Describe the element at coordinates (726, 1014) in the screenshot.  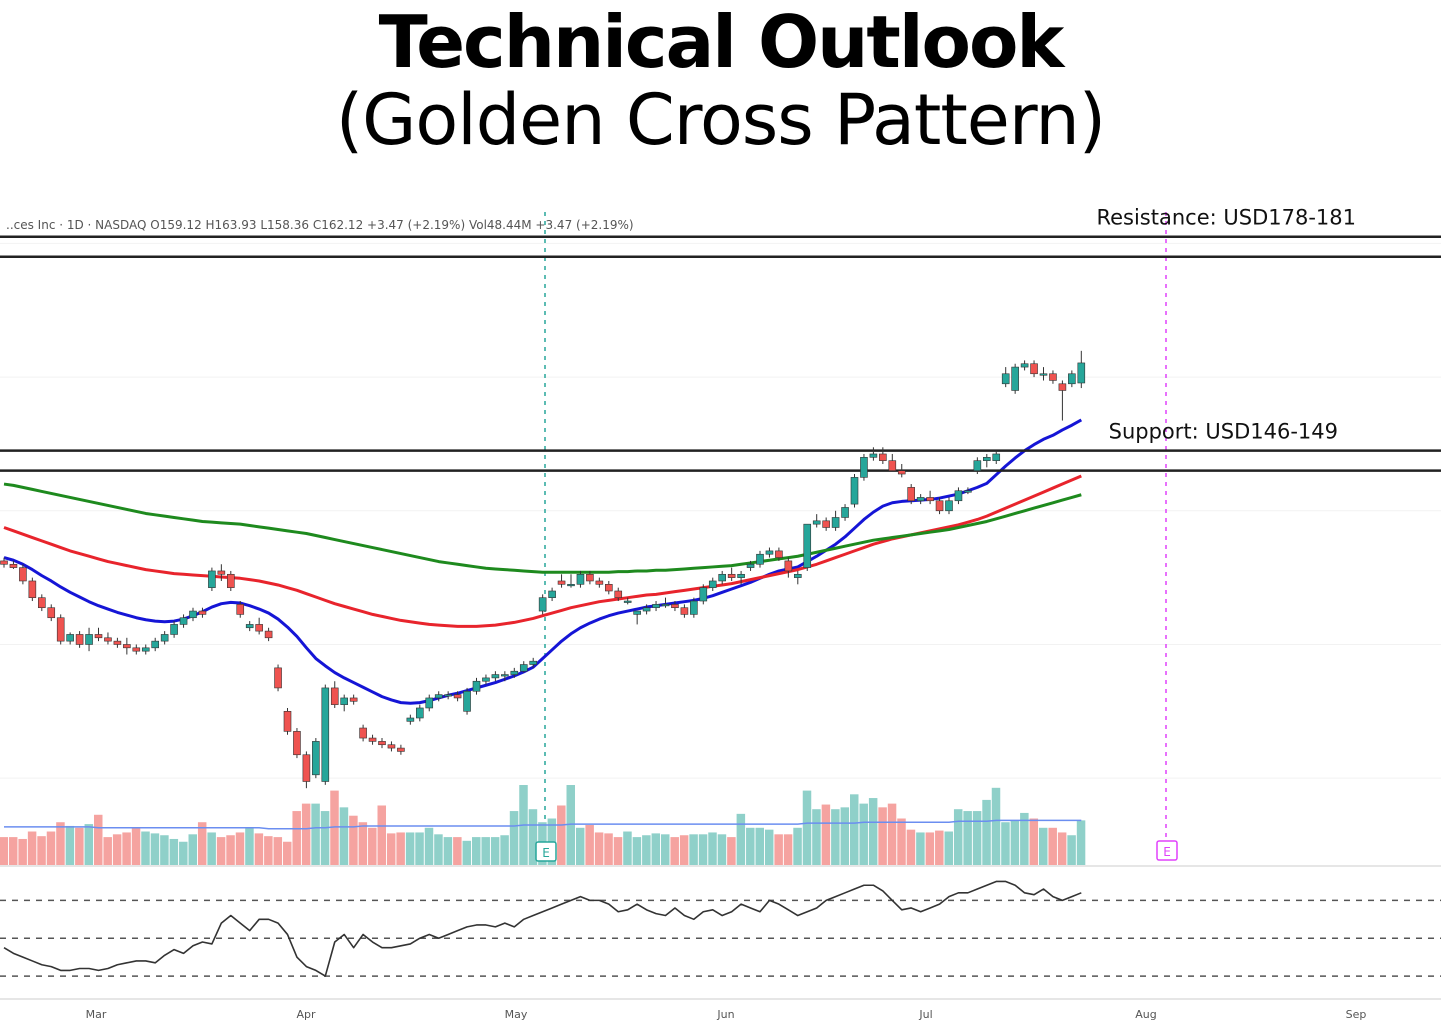
I see `time-axis: Mar Apr May Jun Jul Aug Sep` at that location.